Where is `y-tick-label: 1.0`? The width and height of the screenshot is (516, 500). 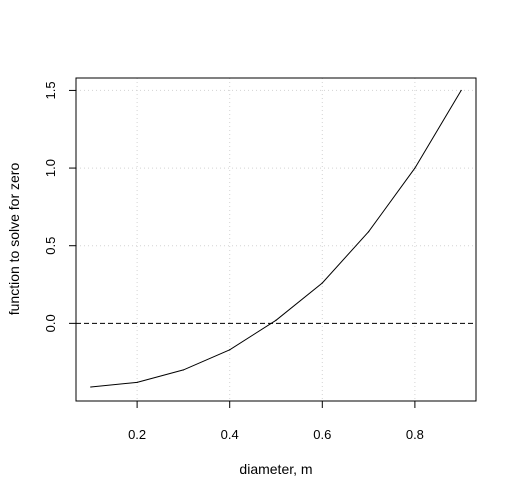 y-tick-label: 1.0 is located at coordinates (50, 168).